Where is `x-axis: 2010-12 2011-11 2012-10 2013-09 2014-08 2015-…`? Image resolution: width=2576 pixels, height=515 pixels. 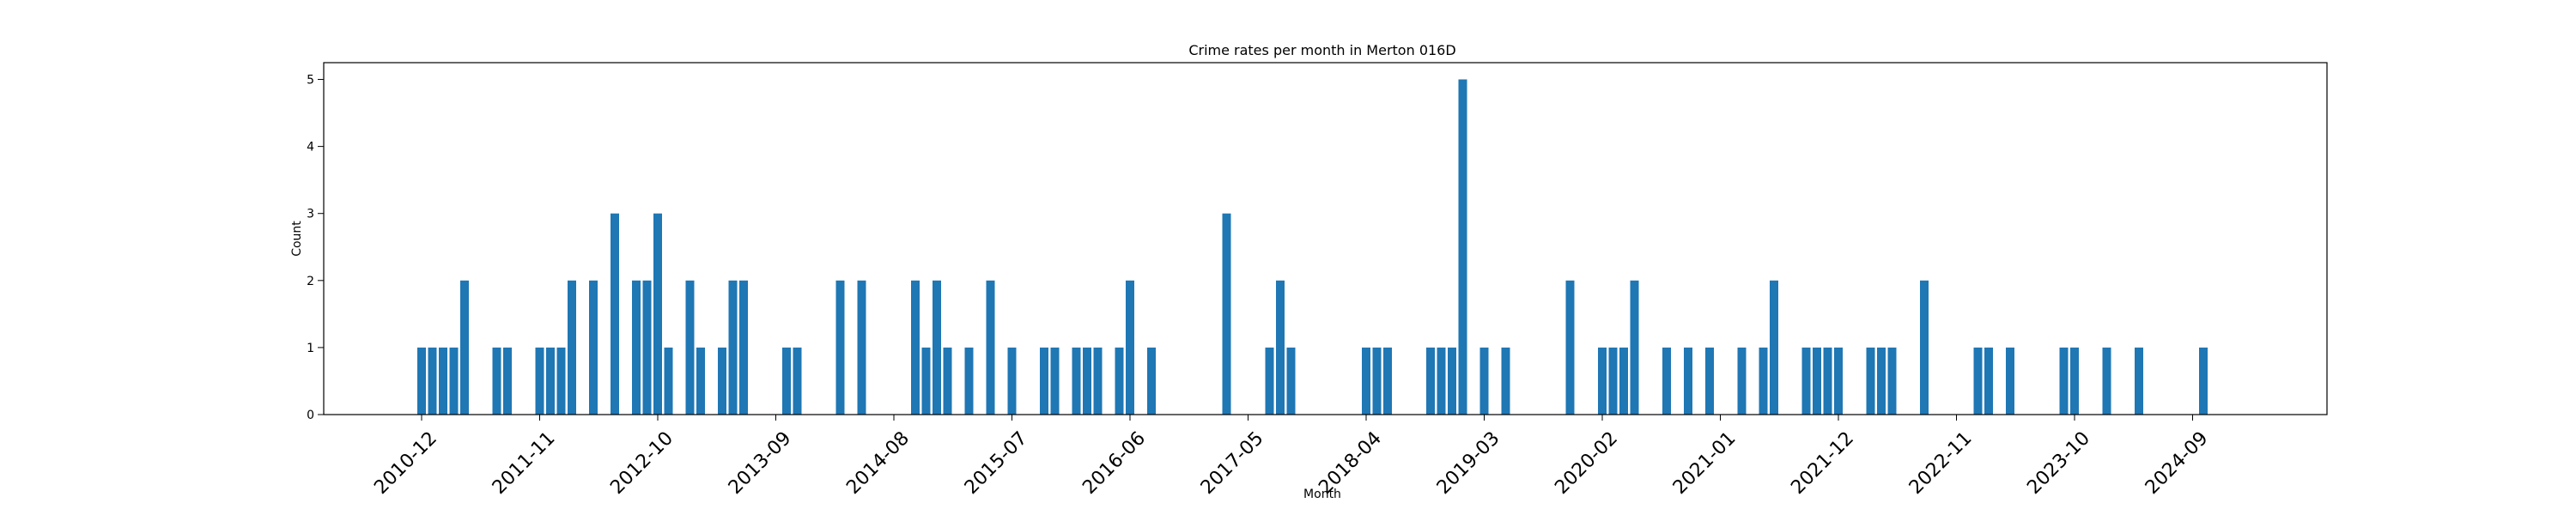 x-axis: 2010-12 2011-11 2012-10 2013-09 2014-08 2015-… is located at coordinates (1291, 457).